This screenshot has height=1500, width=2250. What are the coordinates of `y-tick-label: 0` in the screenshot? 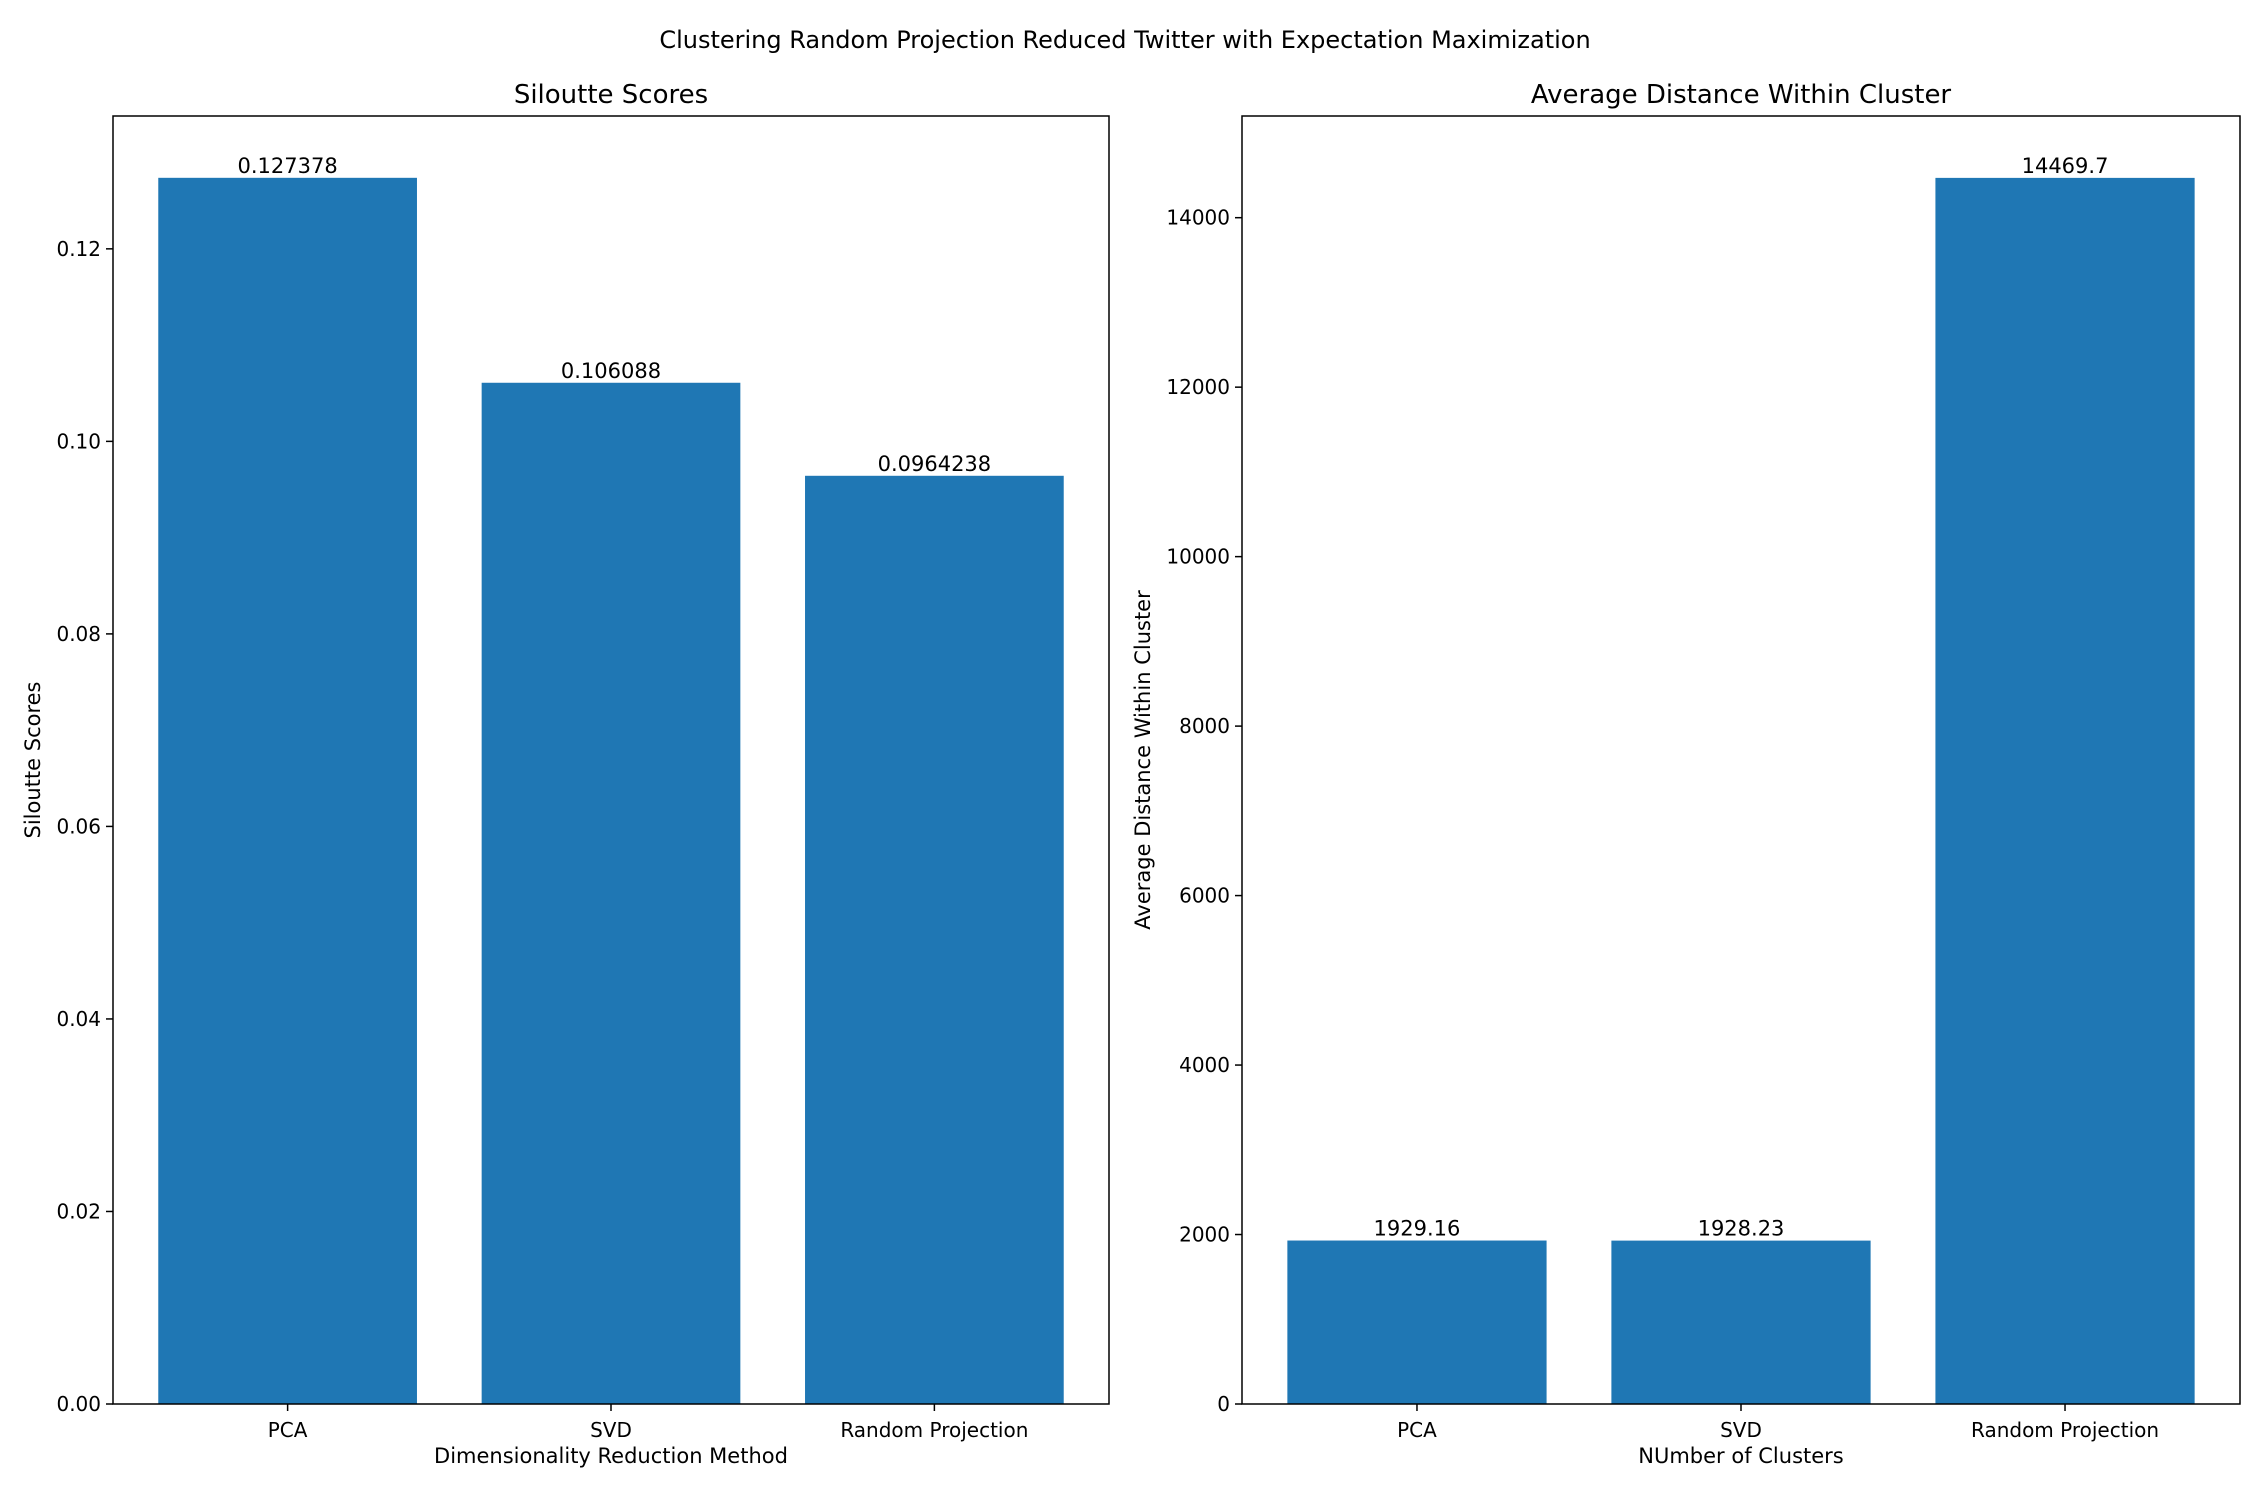 It's located at (1223, 1404).